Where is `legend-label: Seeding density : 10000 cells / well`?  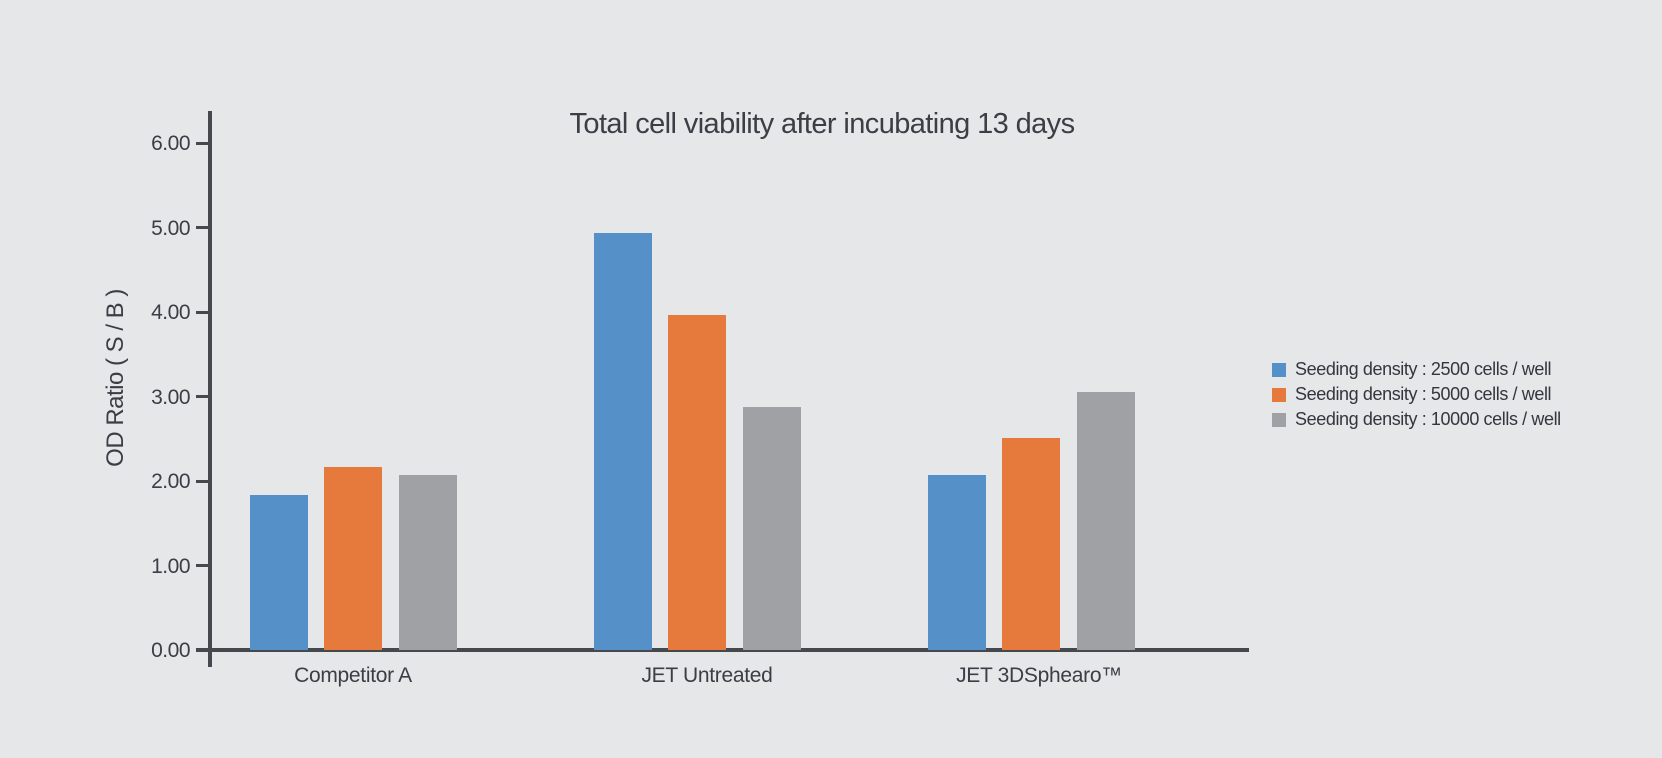
legend-label: Seeding density : 10000 cells / well is located at coordinates (1428, 419).